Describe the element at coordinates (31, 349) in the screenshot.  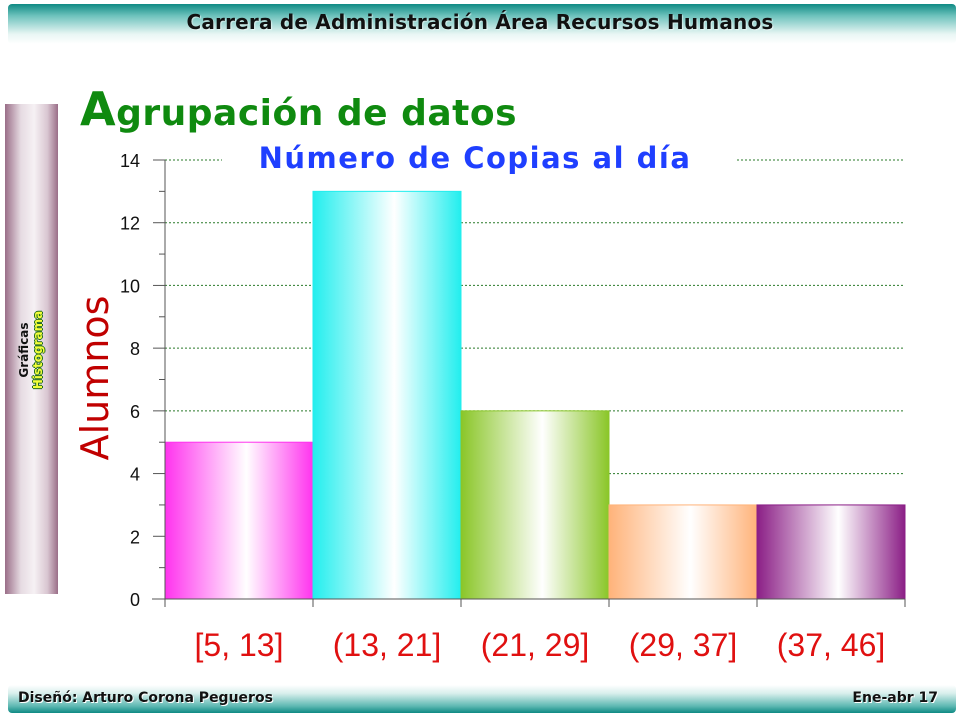
I see `side-bar` at that location.